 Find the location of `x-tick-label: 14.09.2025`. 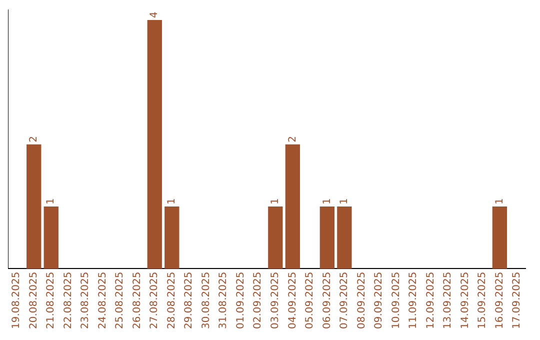

x-tick-label: 14.09.2025 is located at coordinates (465, 301).